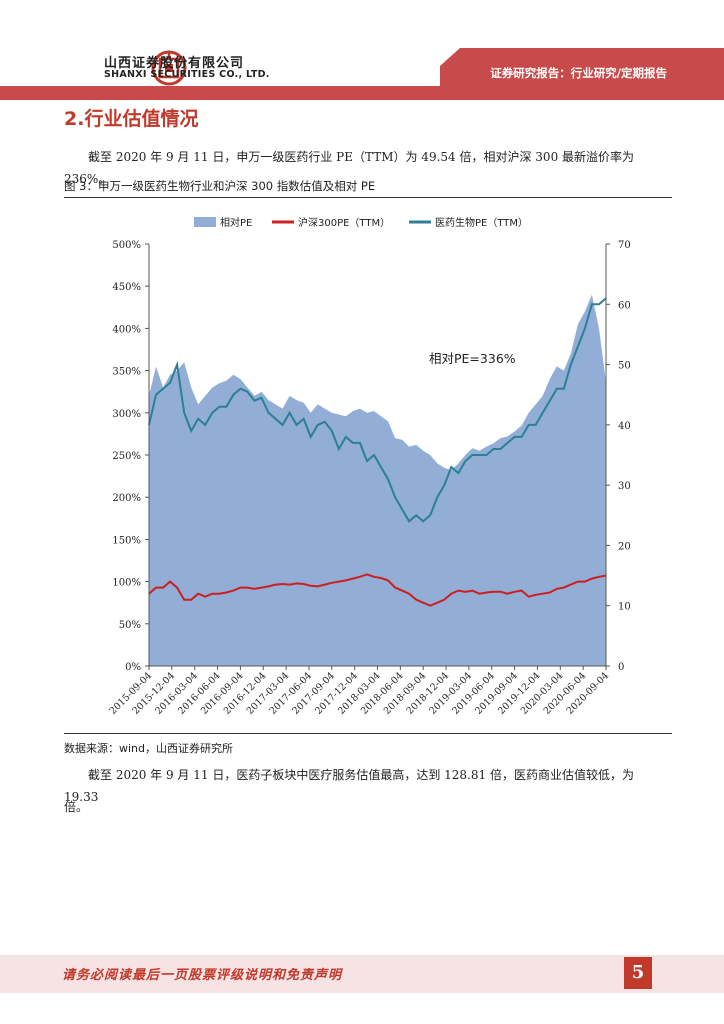  What do you see at coordinates (638, 973) in the screenshot?
I see `page-number: 5` at bounding box center [638, 973].